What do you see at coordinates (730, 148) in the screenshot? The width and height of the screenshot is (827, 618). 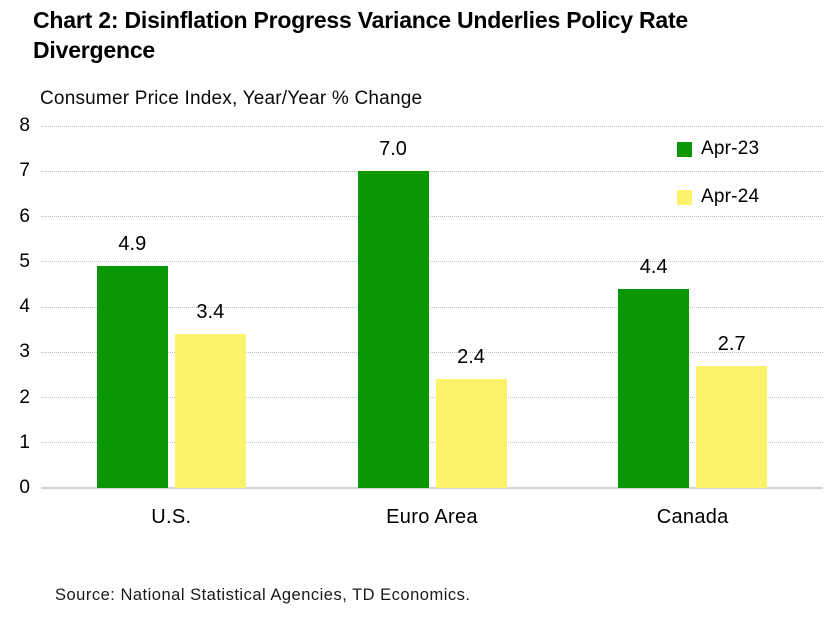 I see `legend-label-apr23: Apr-23` at bounding box center [730, 148].